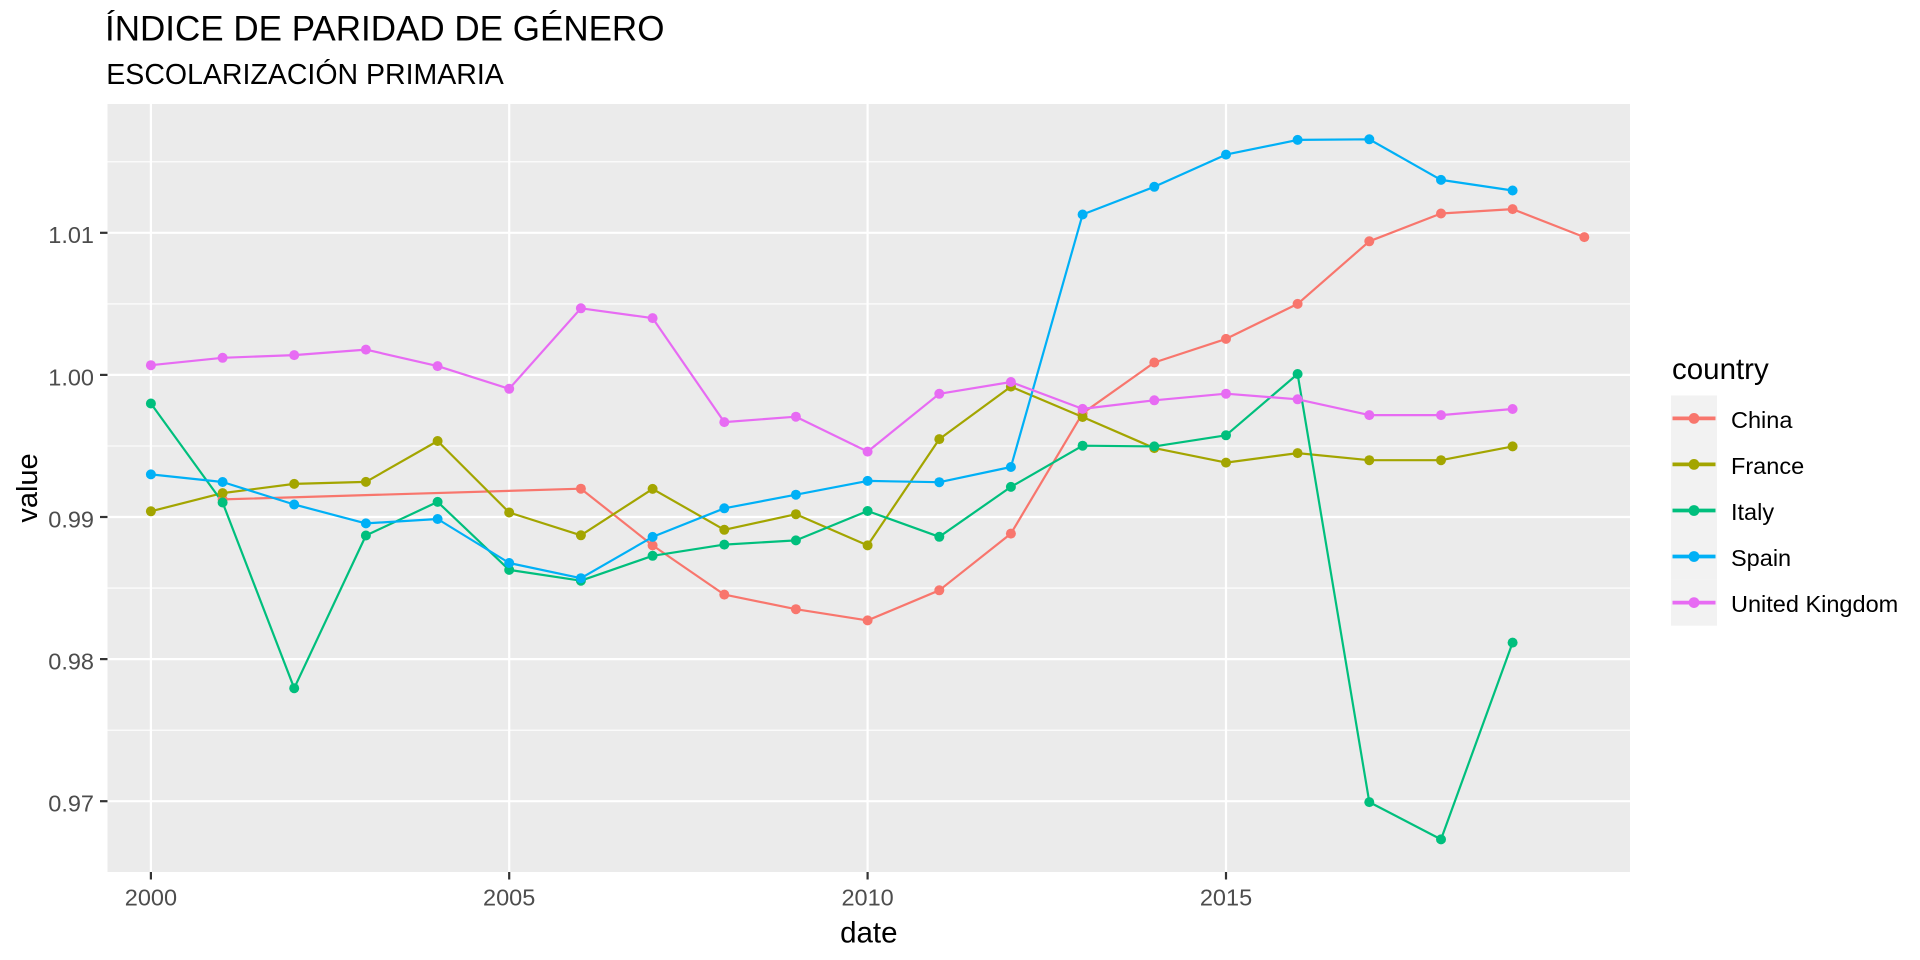 Image resolution: width=1920 pixels, height=960 pixels. What do you see at coordinates (1226, 898) in the screenshot?
I see `svg-text: 2015` at bounding box center [1226, 898].